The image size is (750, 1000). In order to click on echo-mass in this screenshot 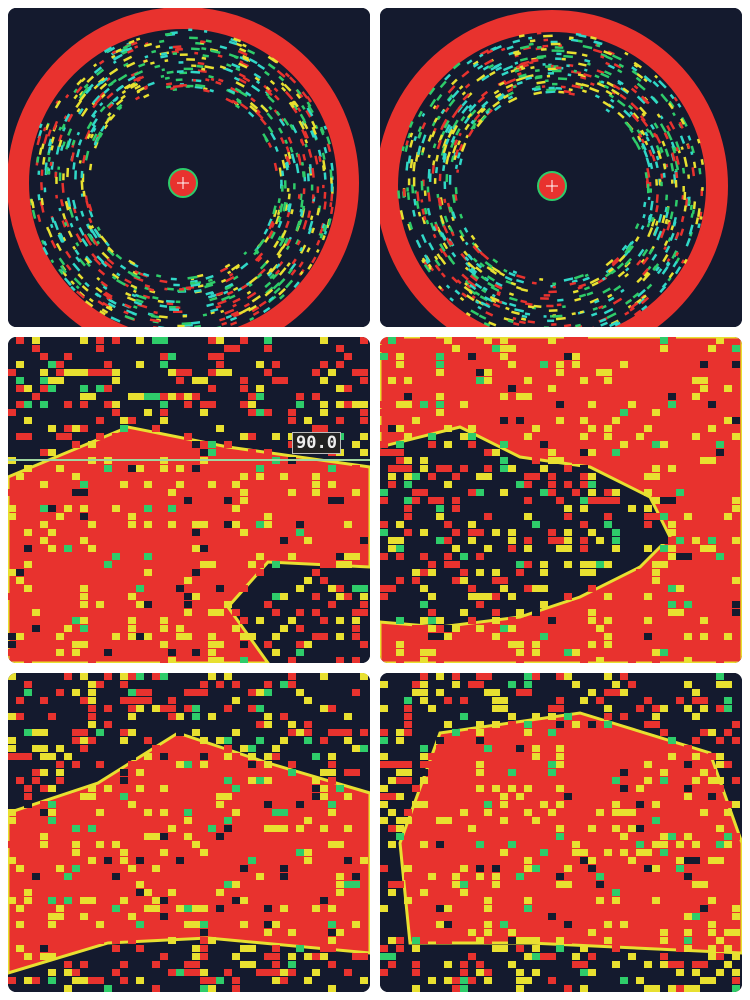, I will do `click(570, 833)`.